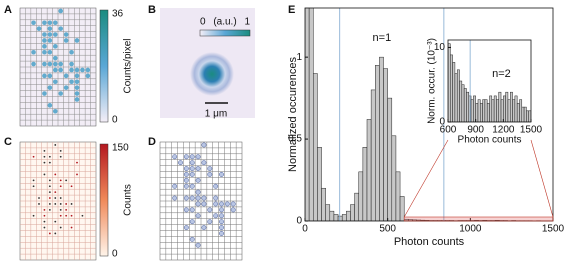 The height and width of the screenshot is (280, 575). What do you see at coordinates (247, 22) in the screenshot?
I see `colorbar-tick: 1` at bounding box center [247, 22].